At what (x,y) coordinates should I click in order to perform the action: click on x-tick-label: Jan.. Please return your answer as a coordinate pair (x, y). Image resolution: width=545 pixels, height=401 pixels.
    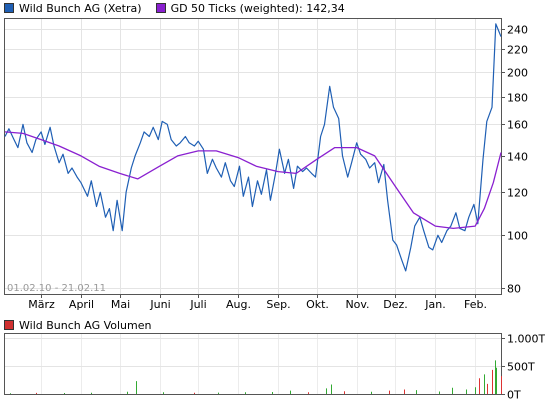
    Looking at the image, I should click on (434, 304).